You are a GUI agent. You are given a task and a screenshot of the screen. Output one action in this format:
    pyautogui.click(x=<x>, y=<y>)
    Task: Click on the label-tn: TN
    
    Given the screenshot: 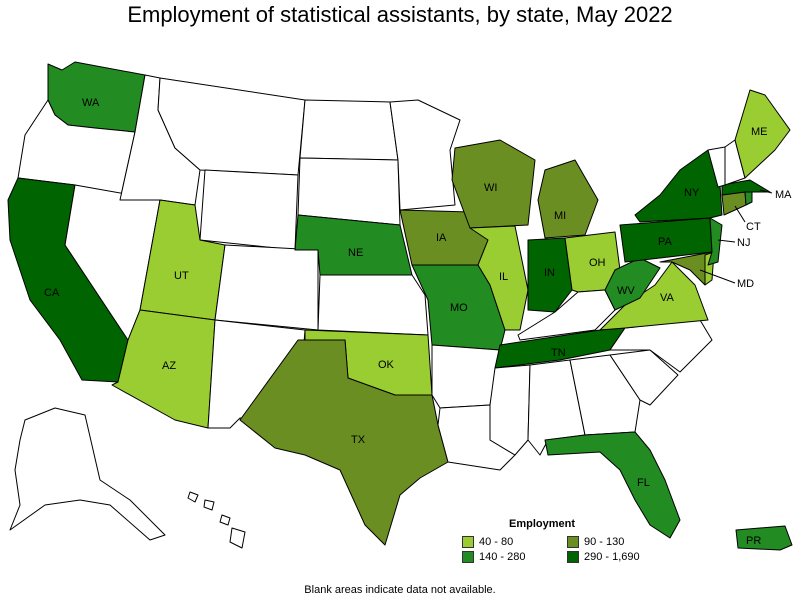 What is the action you would take?
    pyautogui.click(x=558, y=353)
    